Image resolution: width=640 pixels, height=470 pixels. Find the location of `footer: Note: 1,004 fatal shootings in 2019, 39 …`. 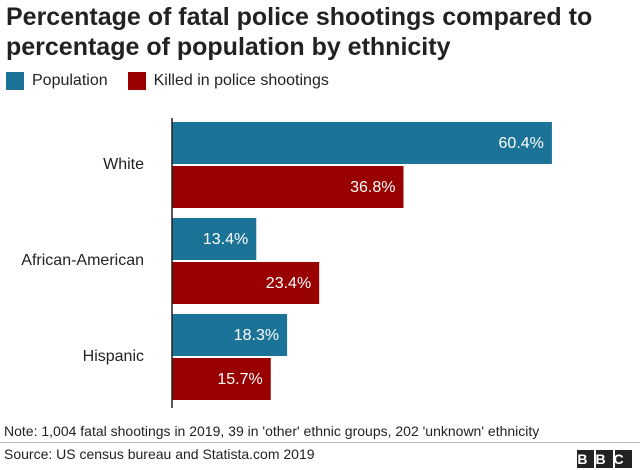

footer: Note: 1,004 fatal shootings in 2019, 39 … is located at coordinates (320, 442).